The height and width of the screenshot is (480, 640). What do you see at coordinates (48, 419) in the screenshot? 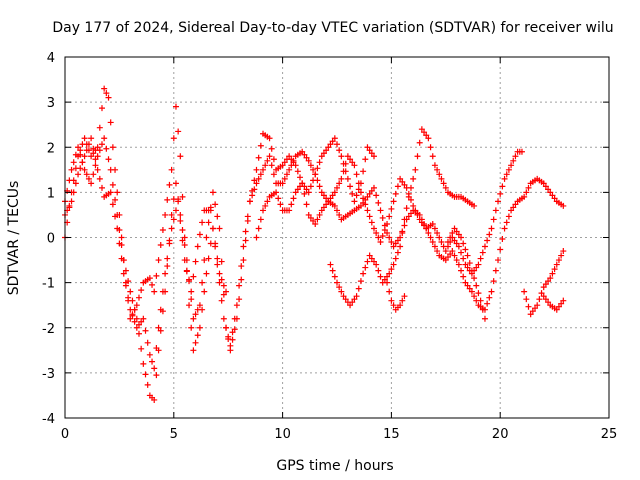
I see `y-tick-label: -4` at bounding box center [48, 419].